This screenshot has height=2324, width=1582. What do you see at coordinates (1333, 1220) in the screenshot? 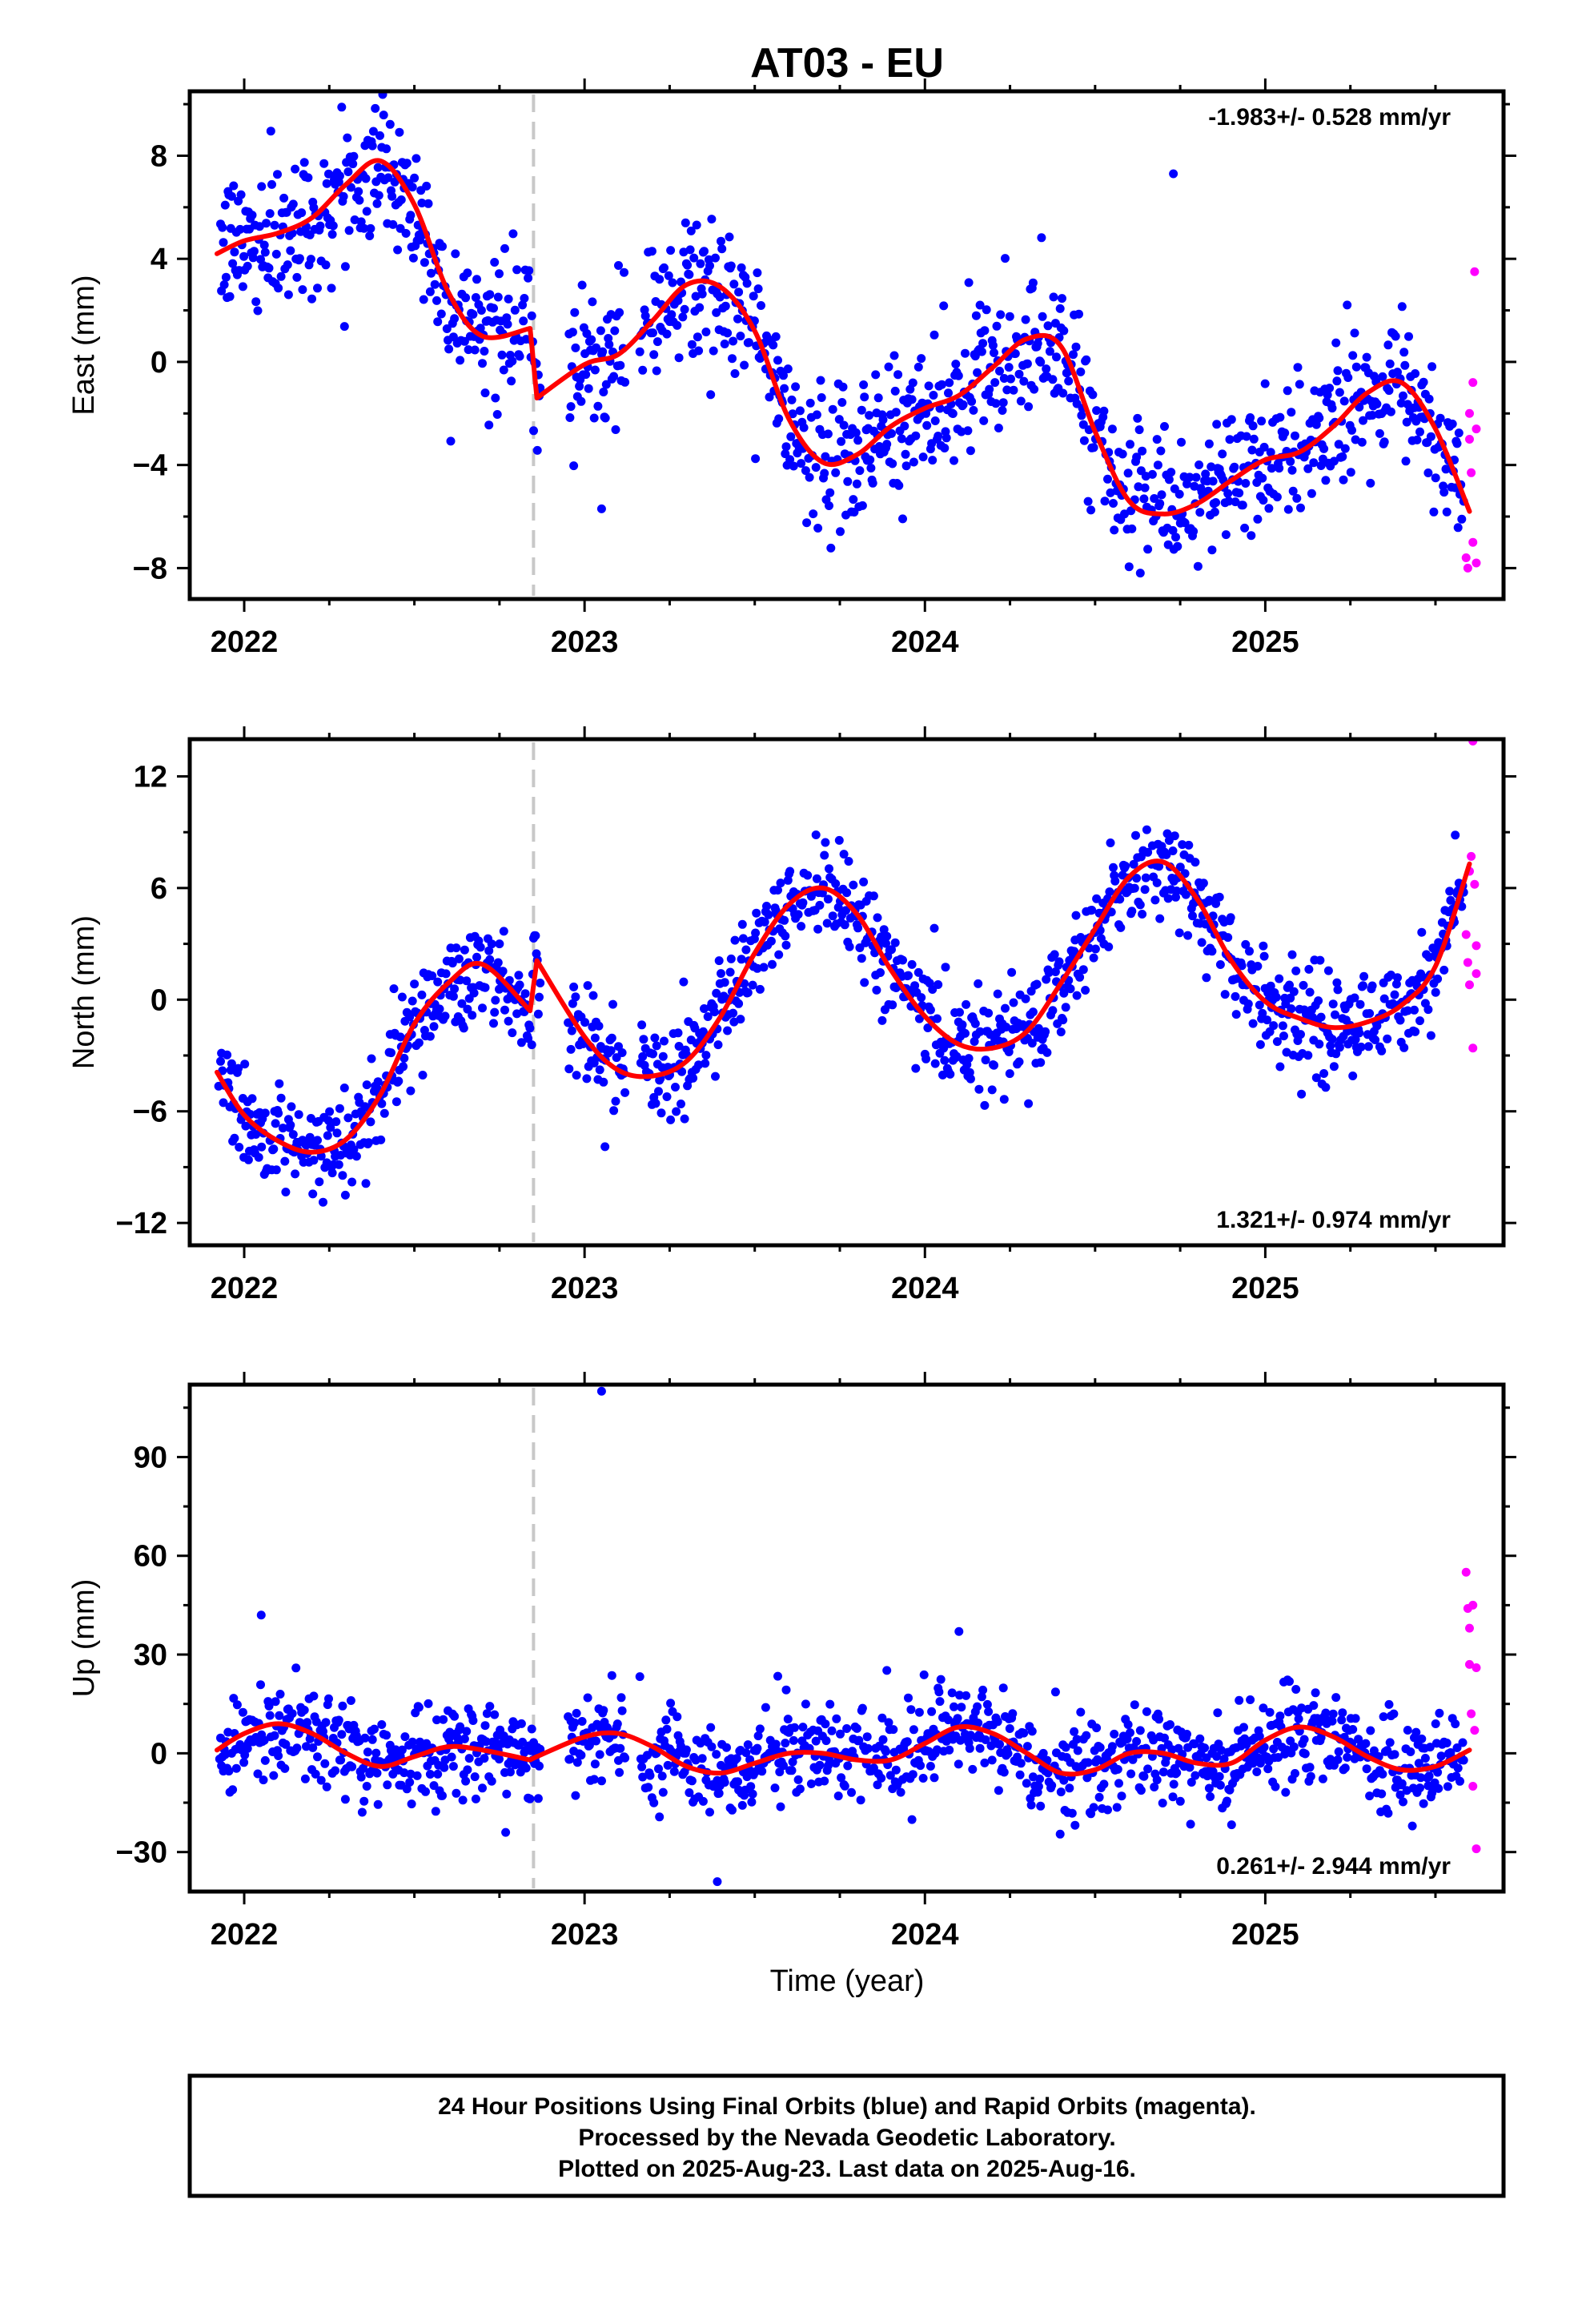
I see `velocity-label: 1.321+/- 0.974 mm/yr` at bounding box center [1333, 1220].